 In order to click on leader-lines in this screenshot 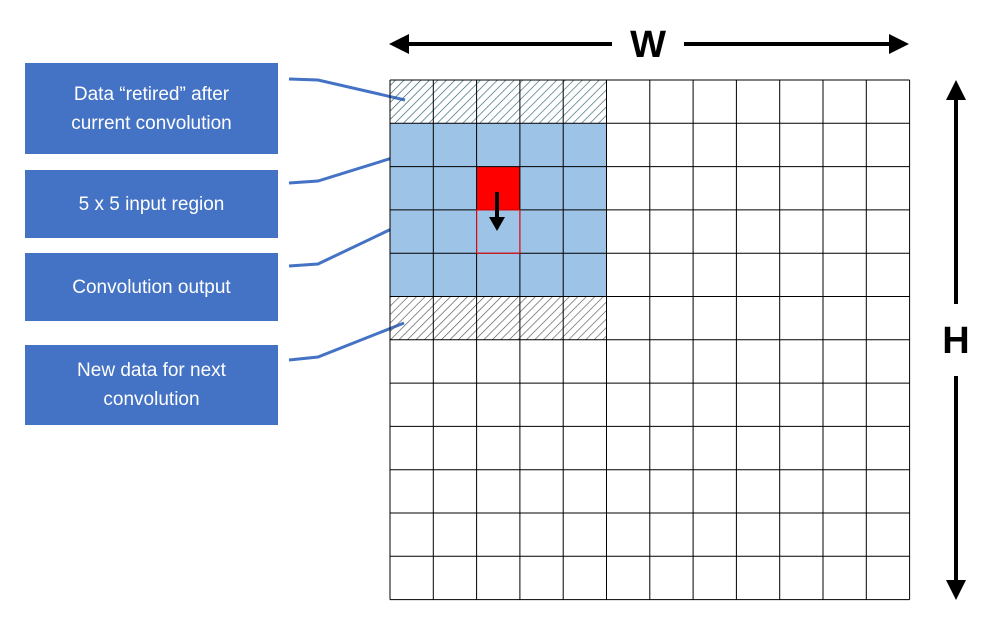, I will do `click(389, 219)`.